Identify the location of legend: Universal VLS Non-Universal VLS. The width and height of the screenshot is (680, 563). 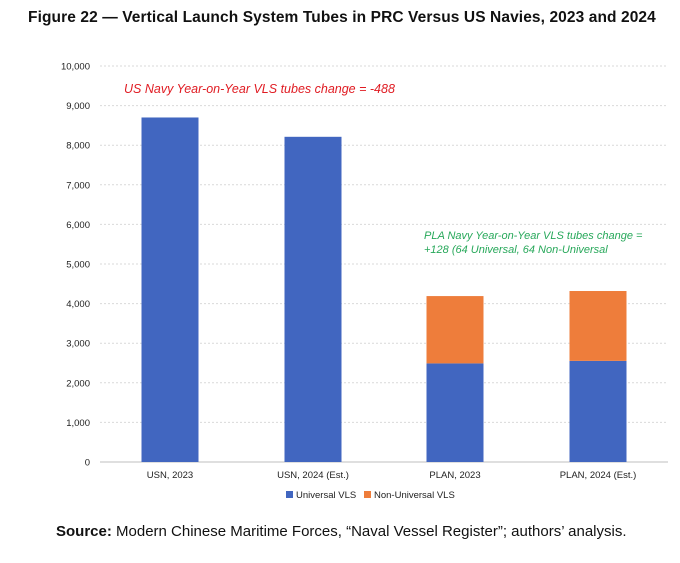
(370, 495).